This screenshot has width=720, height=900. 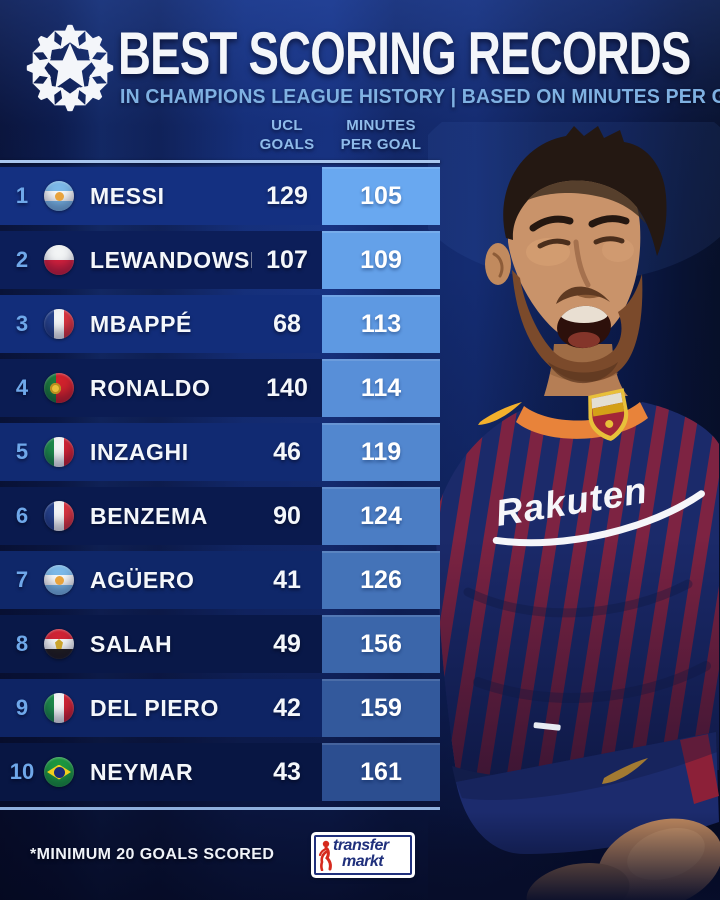 I want to click on mpg-header-line1: MINUTES, so click(x=381, y=125).